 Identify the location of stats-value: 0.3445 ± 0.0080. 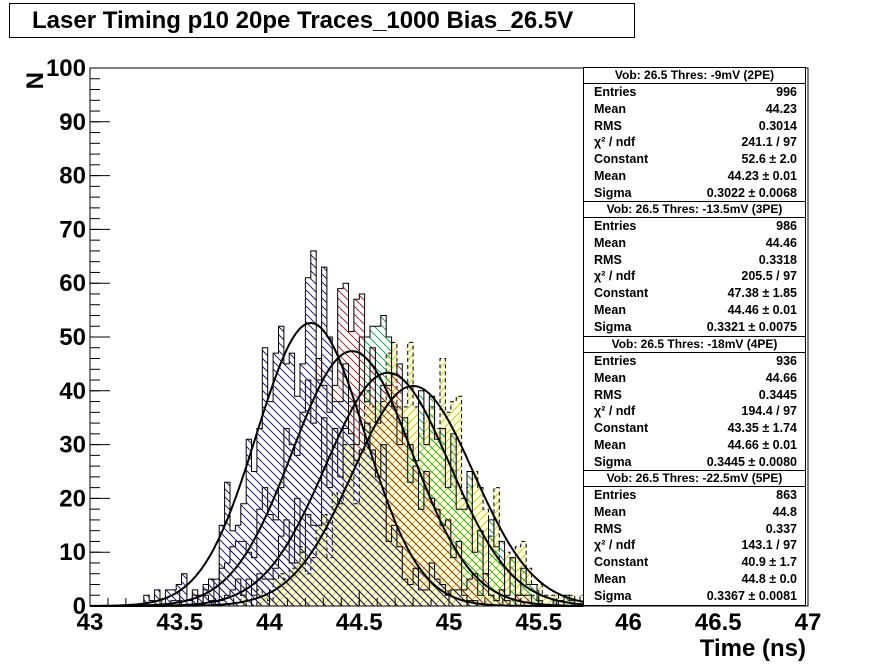
(751, 461).